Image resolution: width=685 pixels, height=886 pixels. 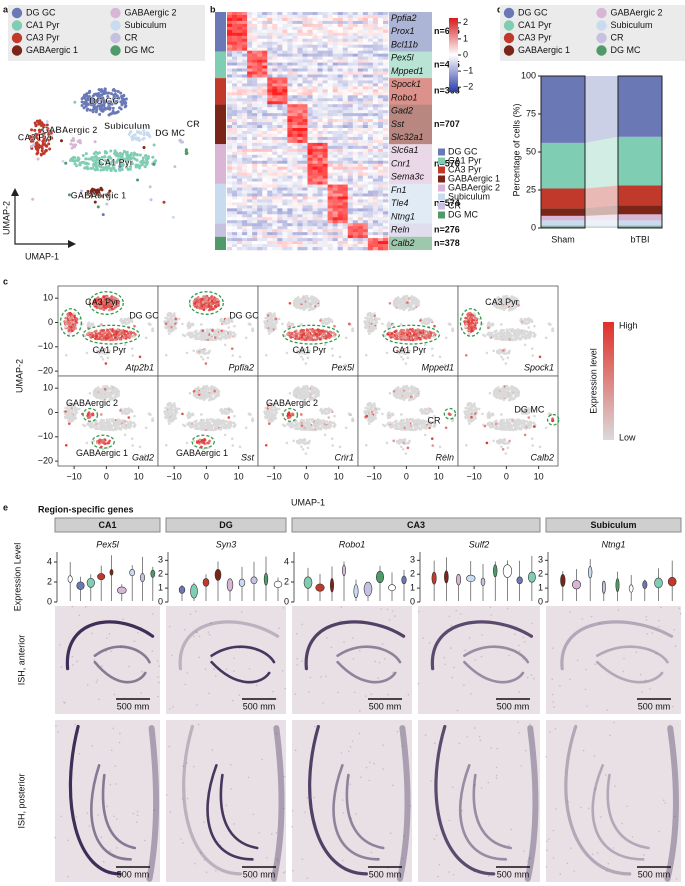 What do you see at coordinates (127, 126) in the screenshot?
I see `cluster-label: Subiculum` at bounding box center [127, 126].